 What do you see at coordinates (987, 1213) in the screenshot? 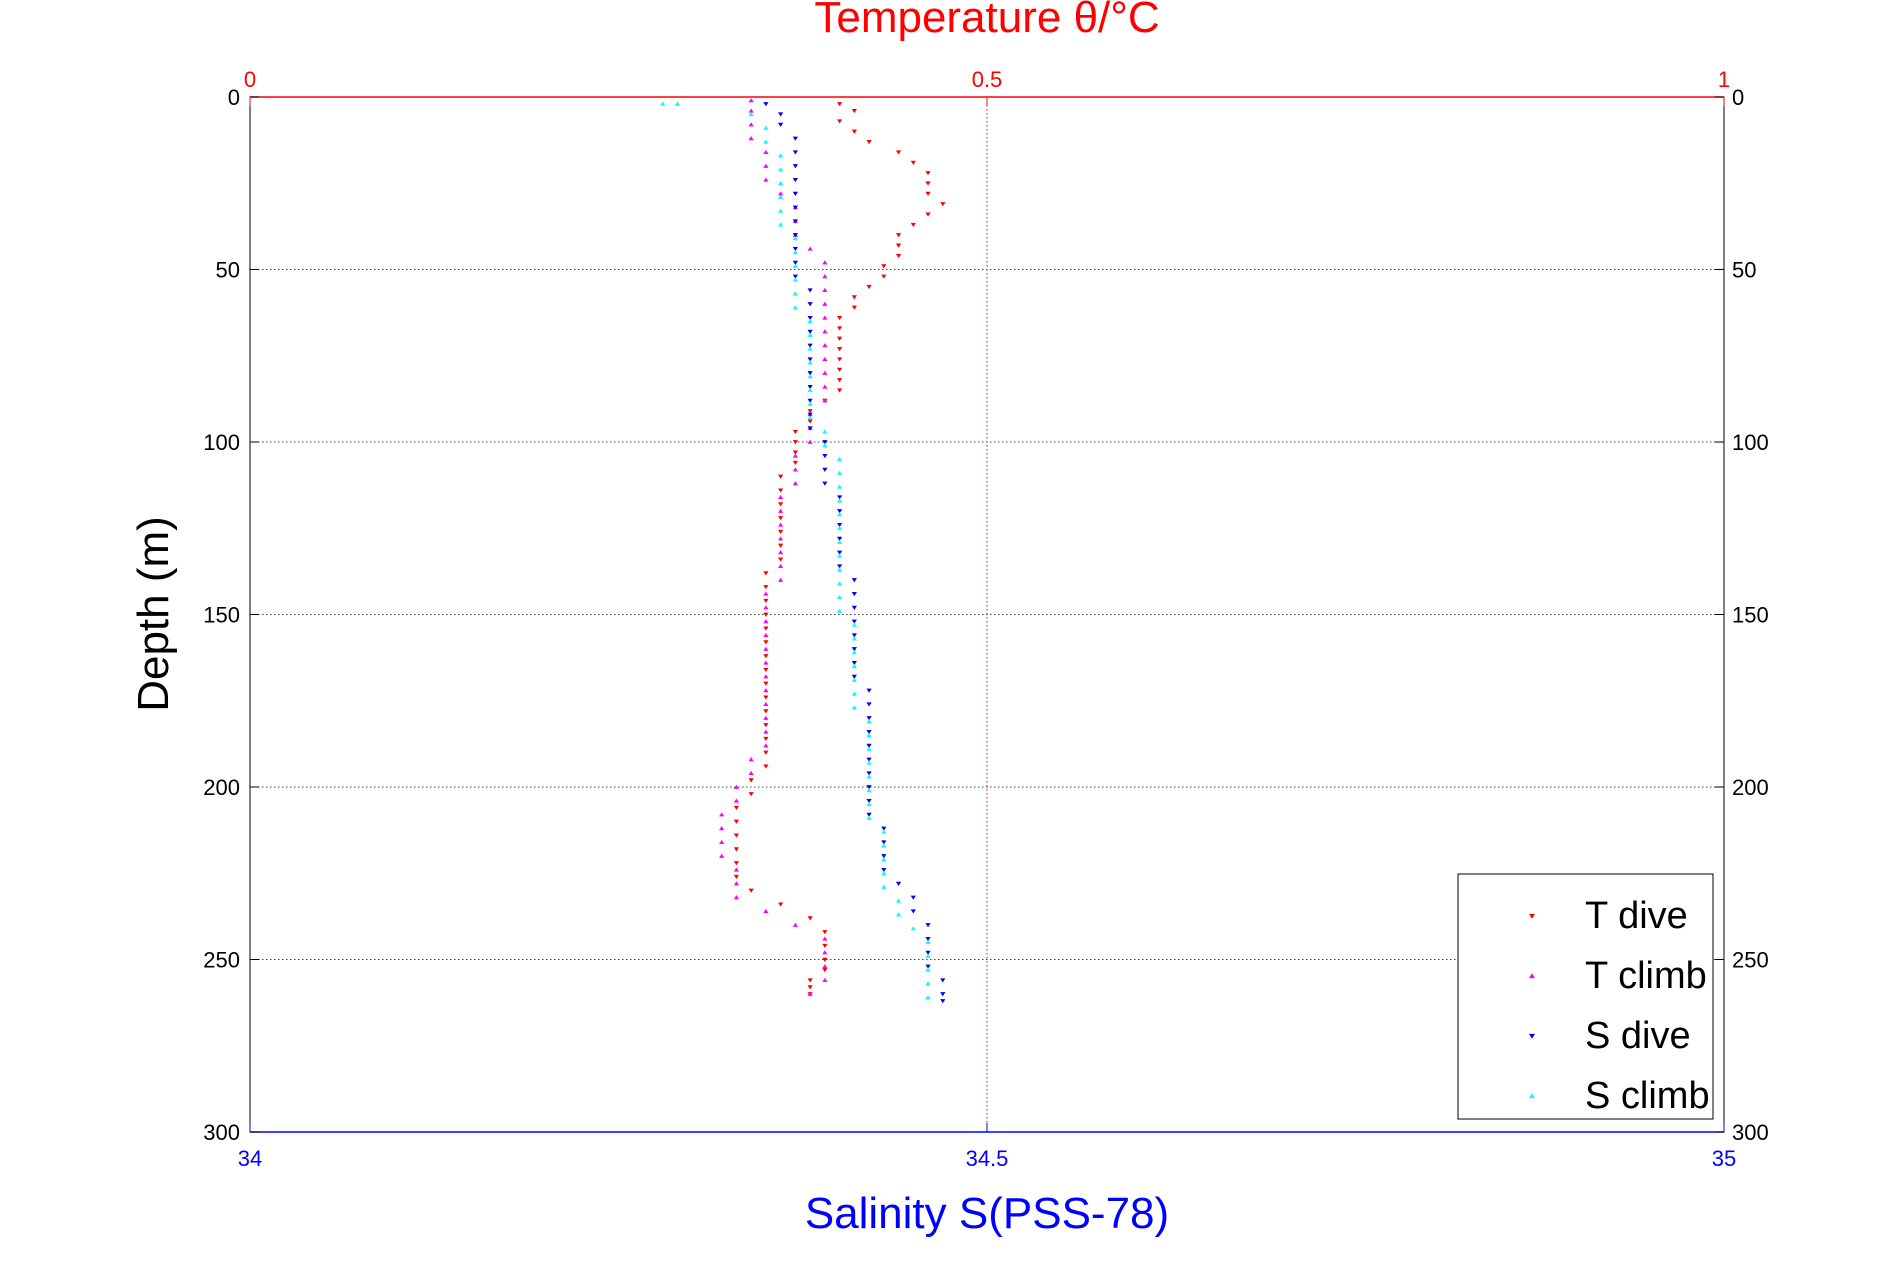
I see `bottom-axis-title: Salinity S(PSS-78)` at bounding box center [987, 1213].